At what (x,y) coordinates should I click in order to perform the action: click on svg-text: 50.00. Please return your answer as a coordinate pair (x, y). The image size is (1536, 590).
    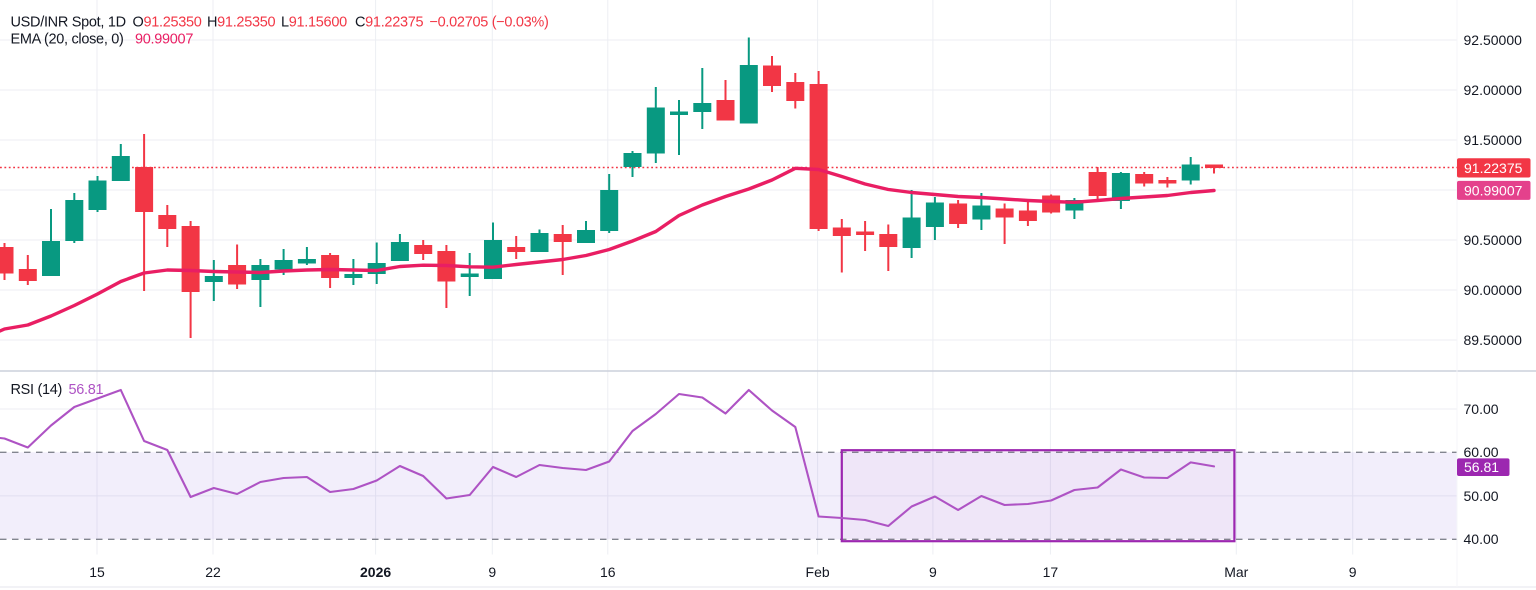
    Looking at the image, I should click on (1481, 496).